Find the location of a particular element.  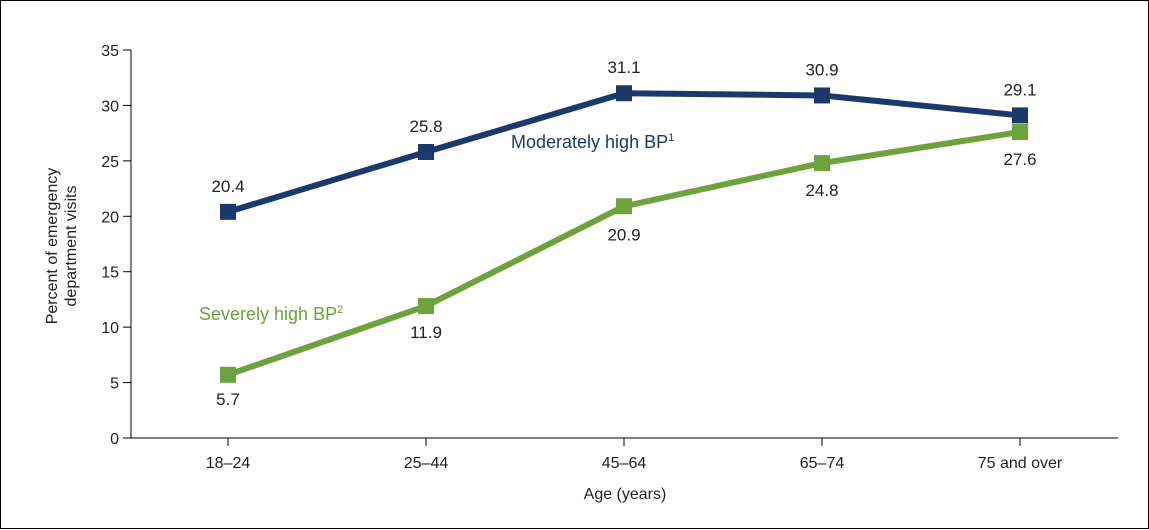

series-label-moderately-high-bp: Moderately high BP1 is located at coordinates (592, 142).